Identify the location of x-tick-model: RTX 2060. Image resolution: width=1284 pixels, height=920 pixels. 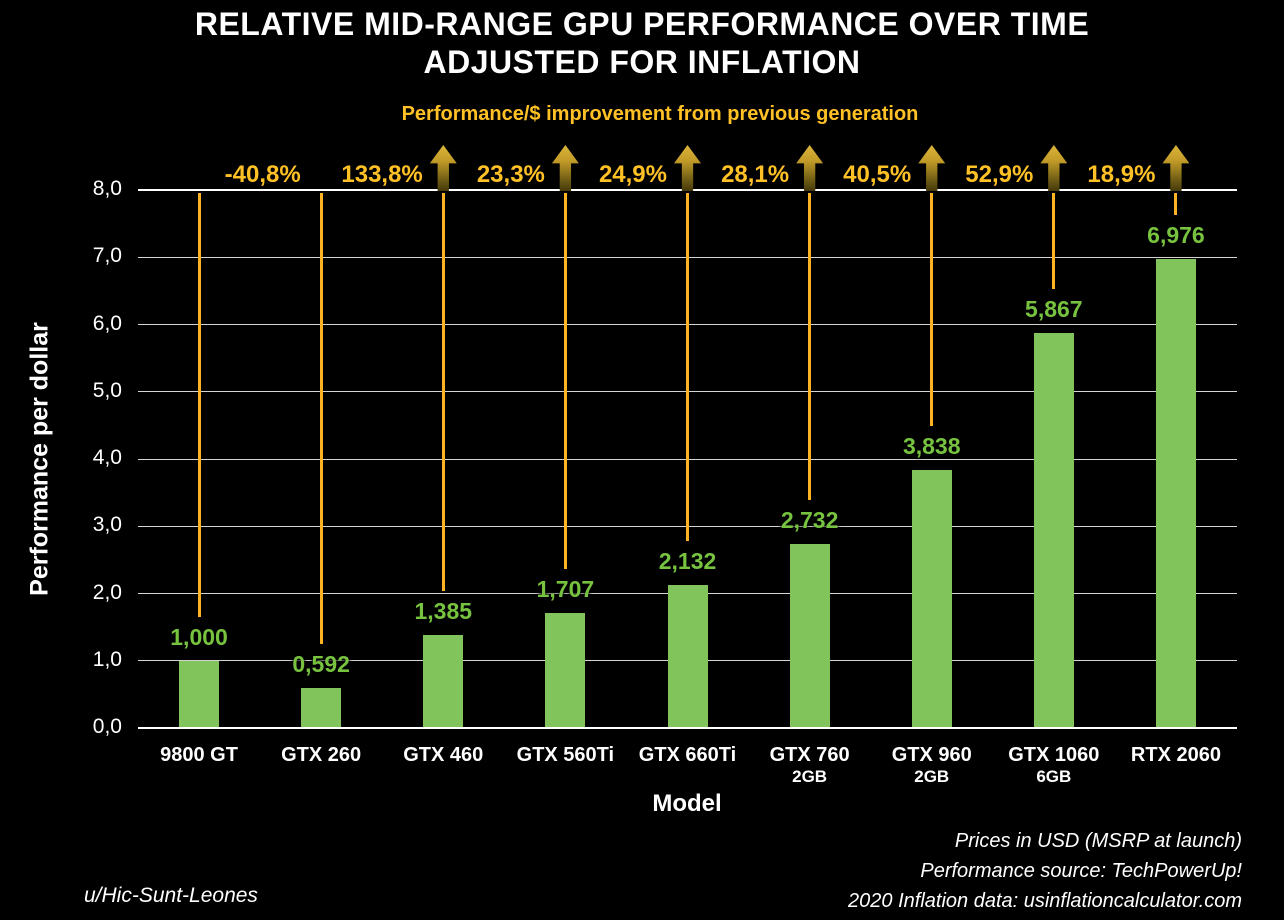
(1175, 755).